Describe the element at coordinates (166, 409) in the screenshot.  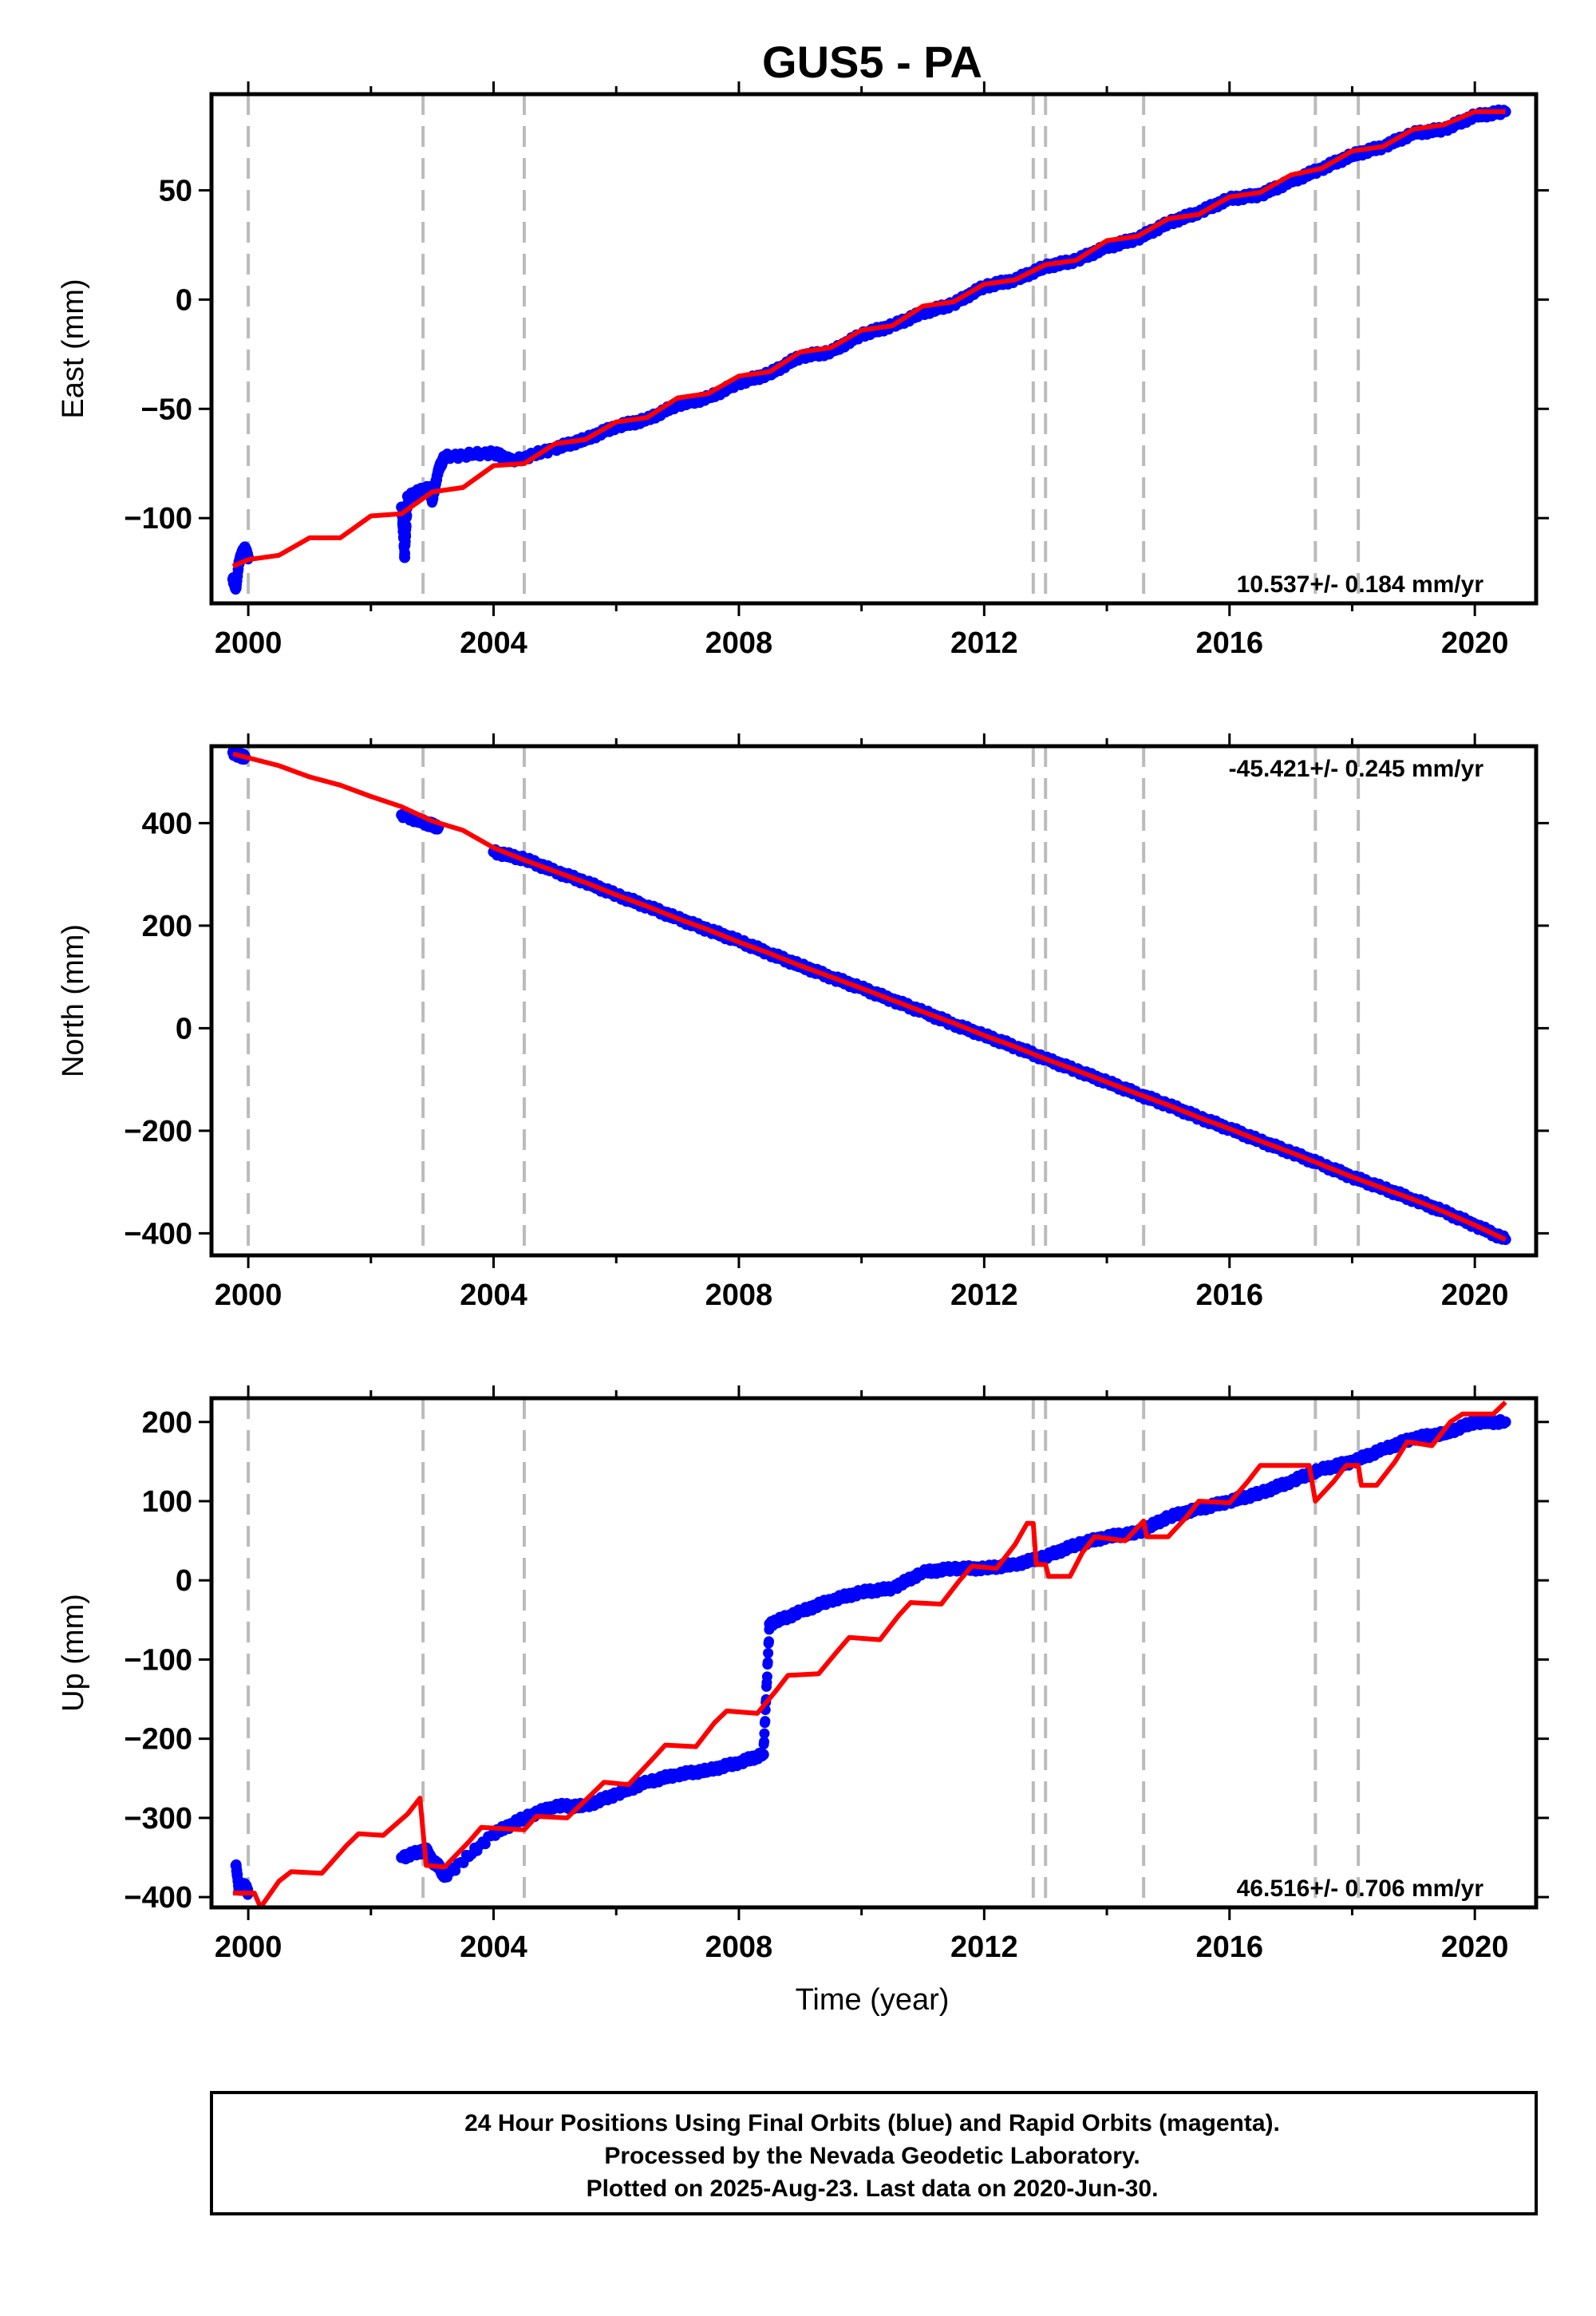
I see `y-tick-label: −50` at that location.